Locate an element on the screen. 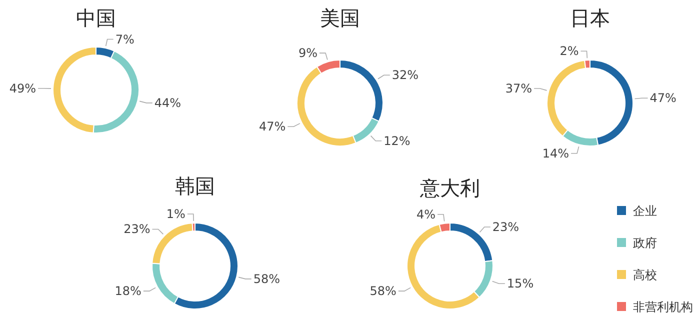  legend-label: 企业 is located at coordinates (645, 211).